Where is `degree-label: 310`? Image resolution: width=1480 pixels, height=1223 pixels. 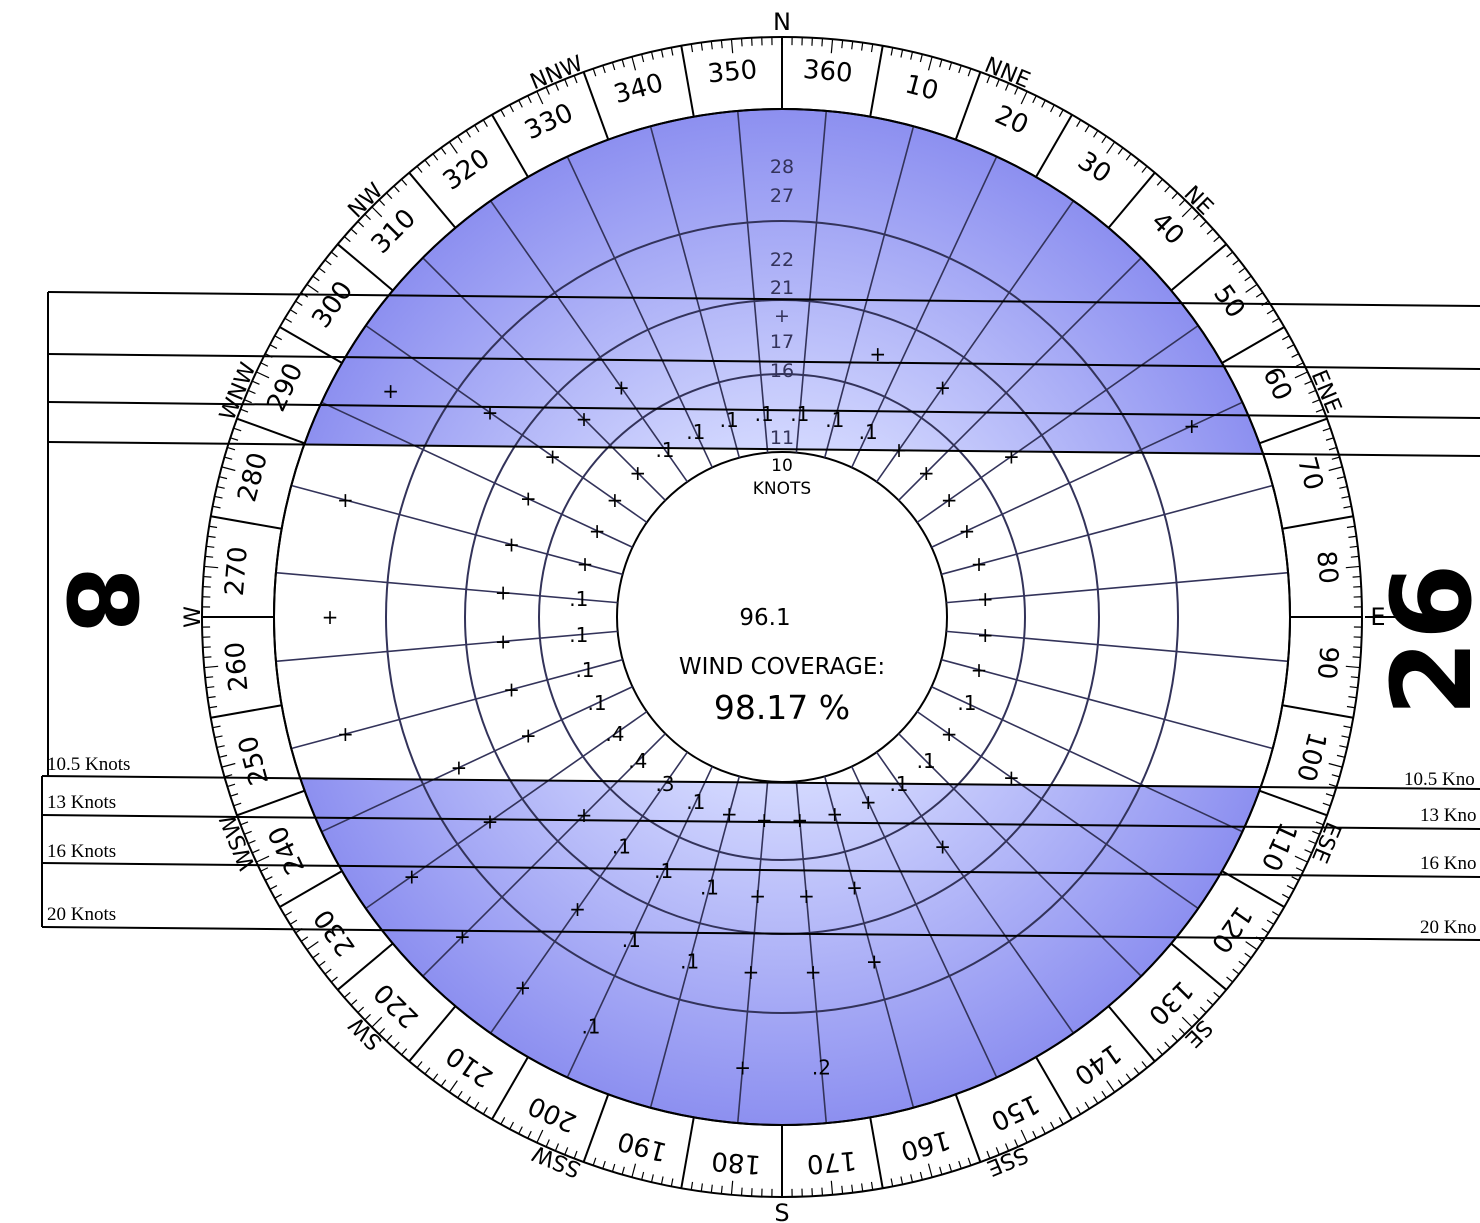 degree-label: 310 is located at coordinates (394, 231).